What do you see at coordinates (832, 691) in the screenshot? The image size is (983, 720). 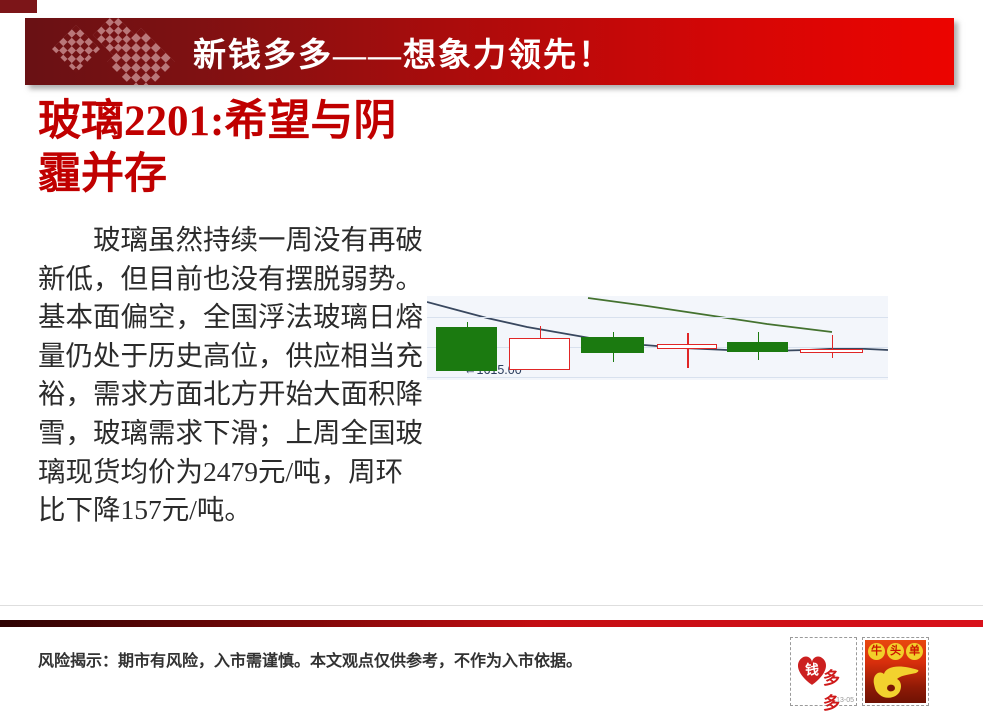 I see `qianduoduo-text: 多多` at bounding box center [832, 691].